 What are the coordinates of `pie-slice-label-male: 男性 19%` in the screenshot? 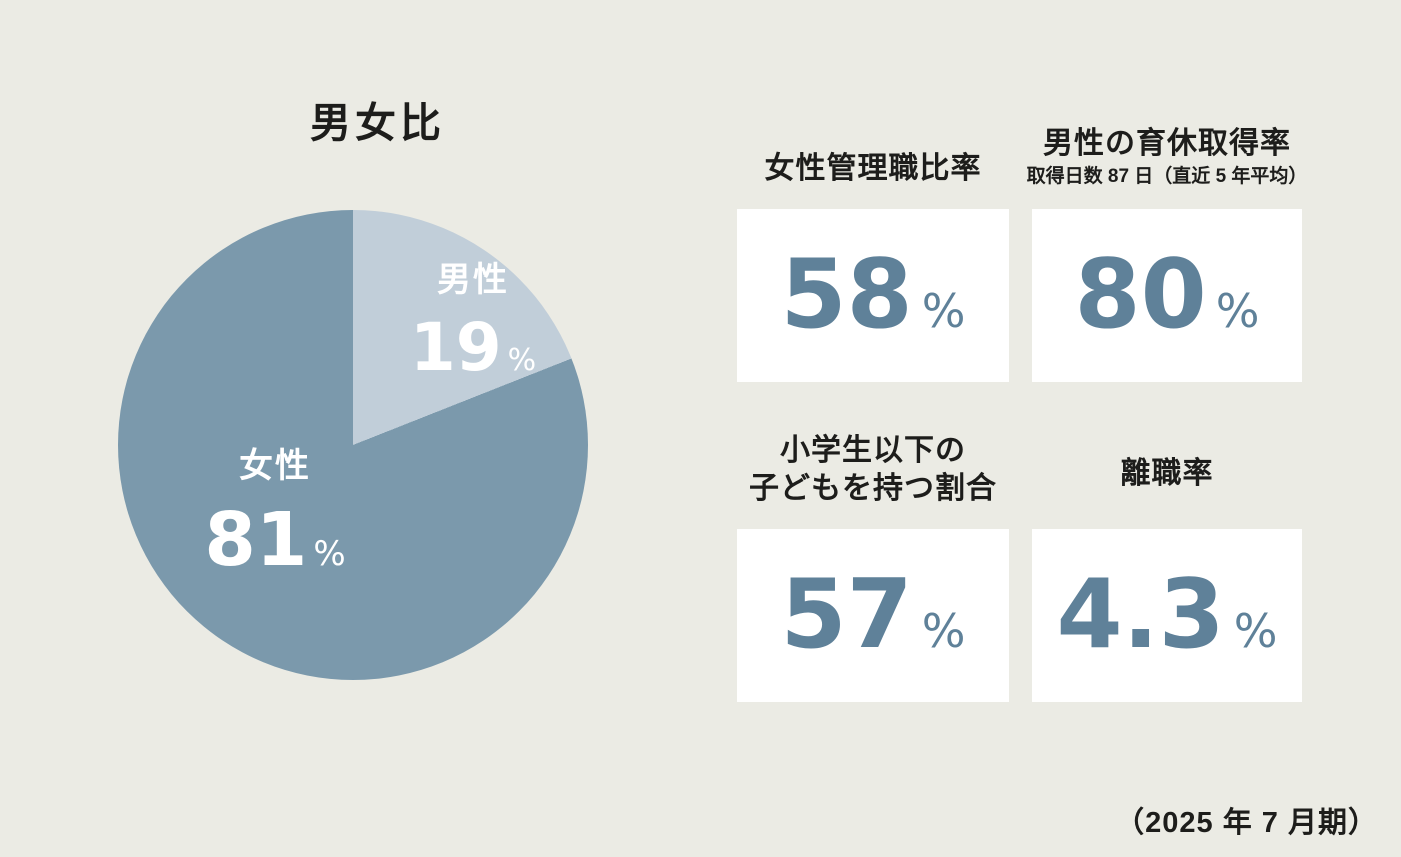 It's located at (473, 321).